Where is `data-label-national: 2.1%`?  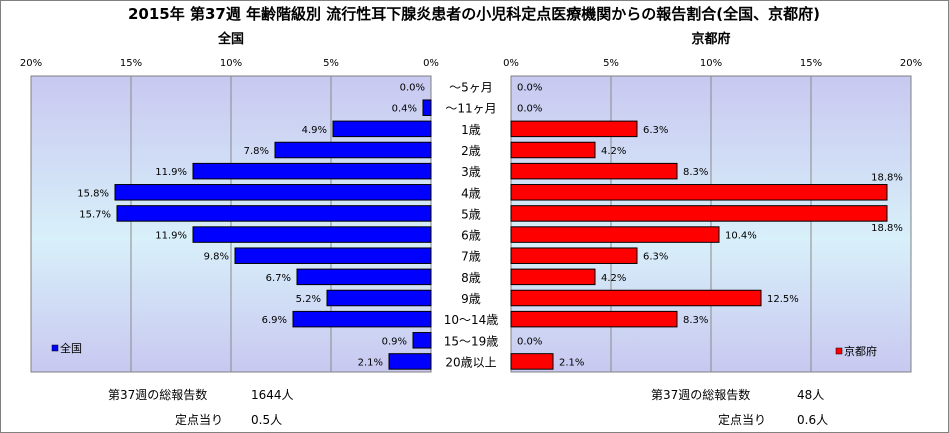
data-label-national: 2.1% is located at coordinates (370, 362).